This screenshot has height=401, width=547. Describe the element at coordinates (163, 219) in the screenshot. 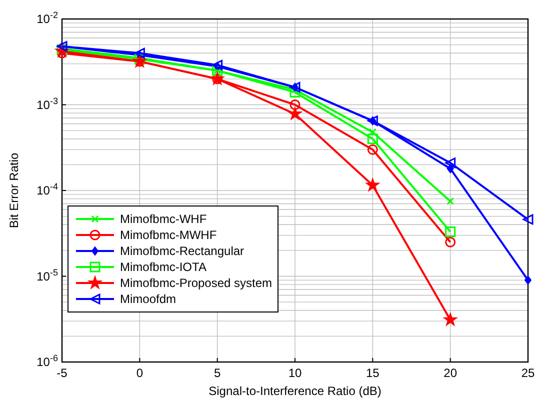

I see `legend-label: Mimofbmc-WHF` at that location.